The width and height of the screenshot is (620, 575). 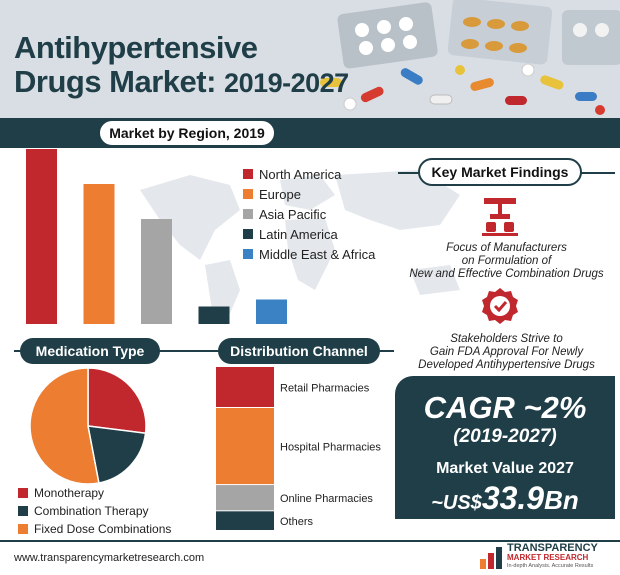 What do you see at coordinates (500, 217) in the screenshot?
I see `factory-robot-icon` at bounding box center [500, 217].